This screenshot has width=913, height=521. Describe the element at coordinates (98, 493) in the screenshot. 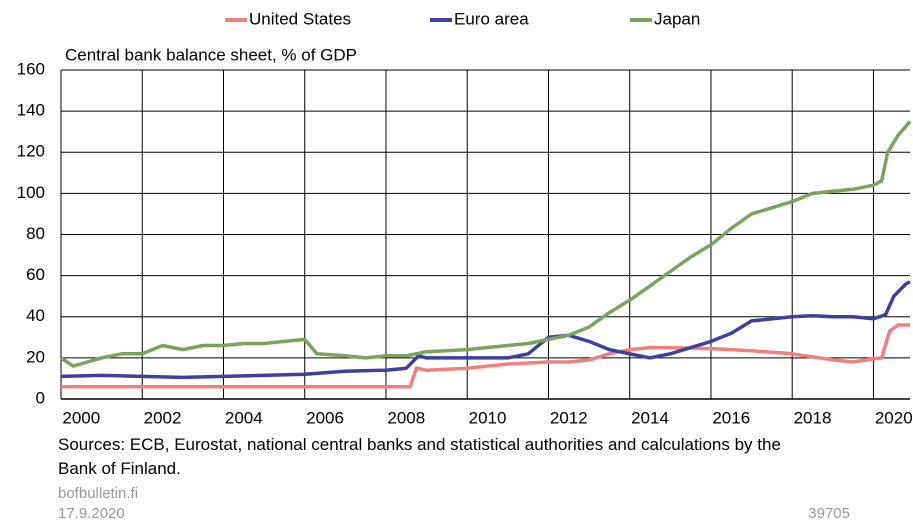

I see `site: bofbulletin.fi` at that location.